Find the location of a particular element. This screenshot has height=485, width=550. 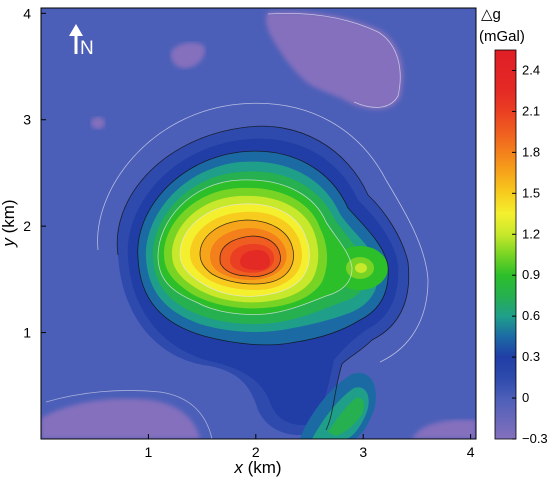

y-axis-label: y (km) is located at coordinates (9, 223).